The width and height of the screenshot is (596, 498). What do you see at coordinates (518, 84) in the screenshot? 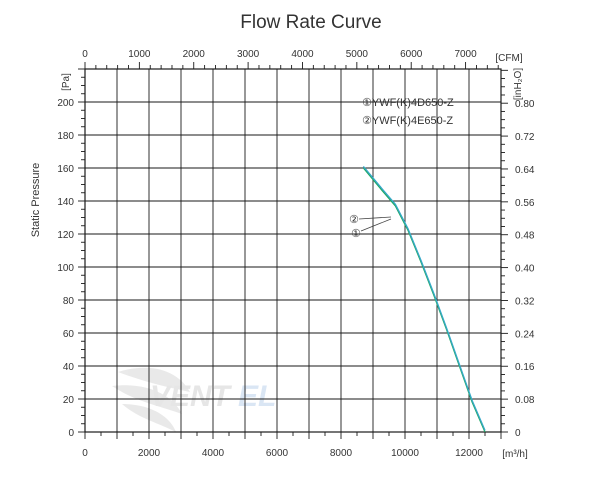
I see `y2-unit-label: [inH₂O]` at bounding box center [518, 84].